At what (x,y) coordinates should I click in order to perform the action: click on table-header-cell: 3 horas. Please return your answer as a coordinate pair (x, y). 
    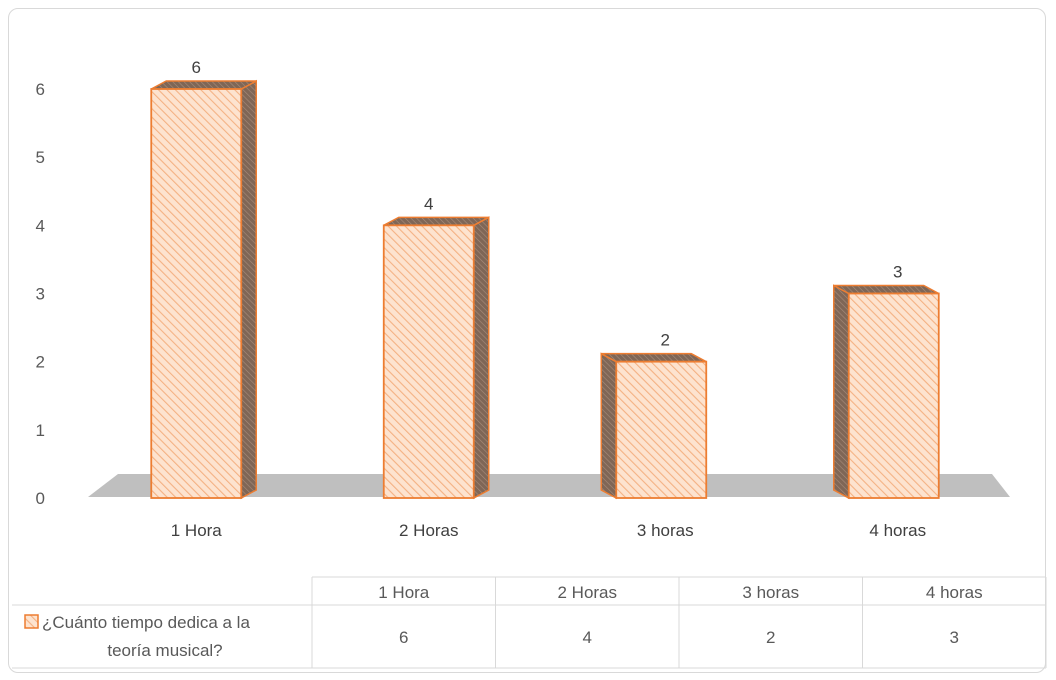
    Looking at the image, I should click on (770, 592).